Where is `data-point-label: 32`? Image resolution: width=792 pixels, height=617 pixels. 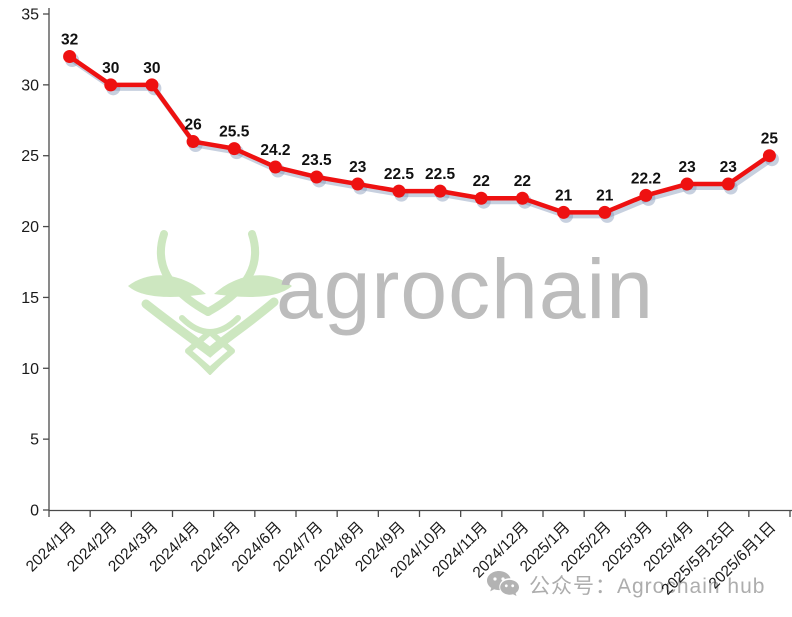 data-point-label: 32 is located at coordinates (69, 40).